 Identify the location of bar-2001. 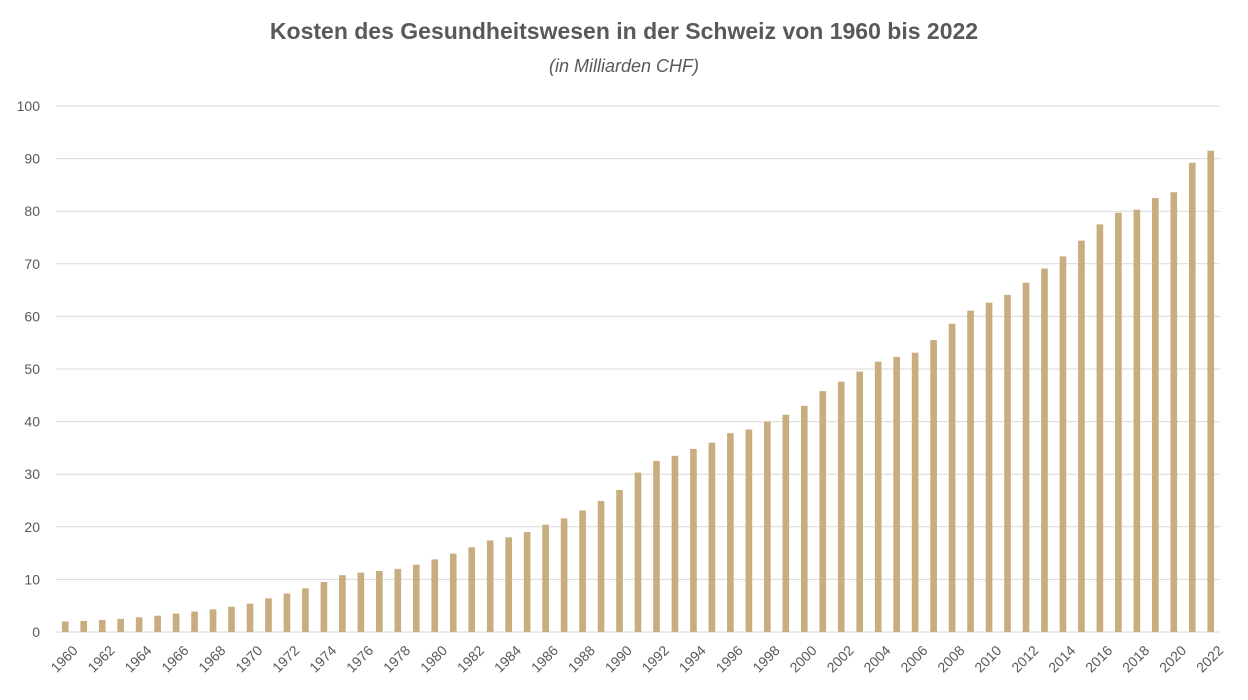
(823, 511).